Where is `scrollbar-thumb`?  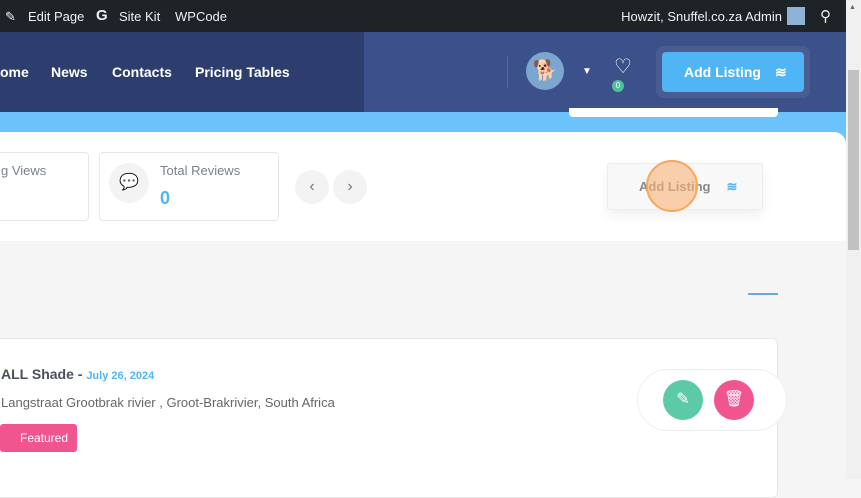
scrollbar-thumb is located at coordinates (853, 160).